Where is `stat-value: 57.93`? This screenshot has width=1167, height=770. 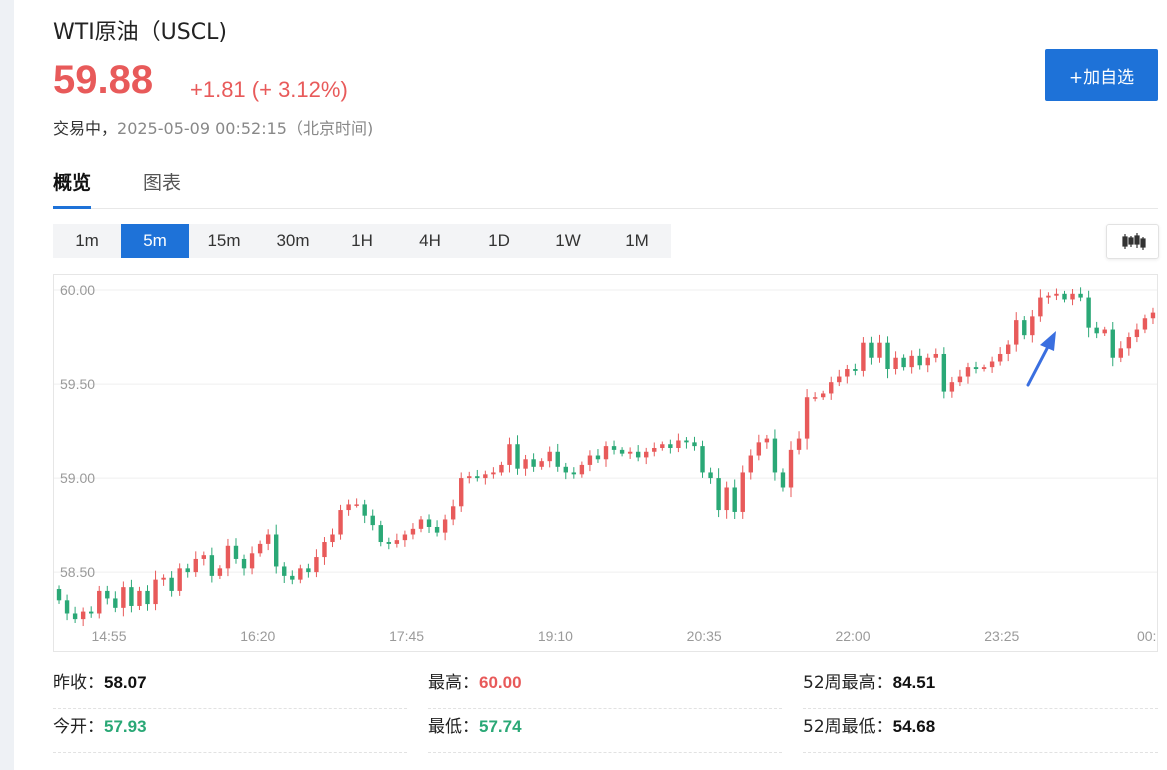
stat-value: 57.93 is located at coordinates (125, 726).